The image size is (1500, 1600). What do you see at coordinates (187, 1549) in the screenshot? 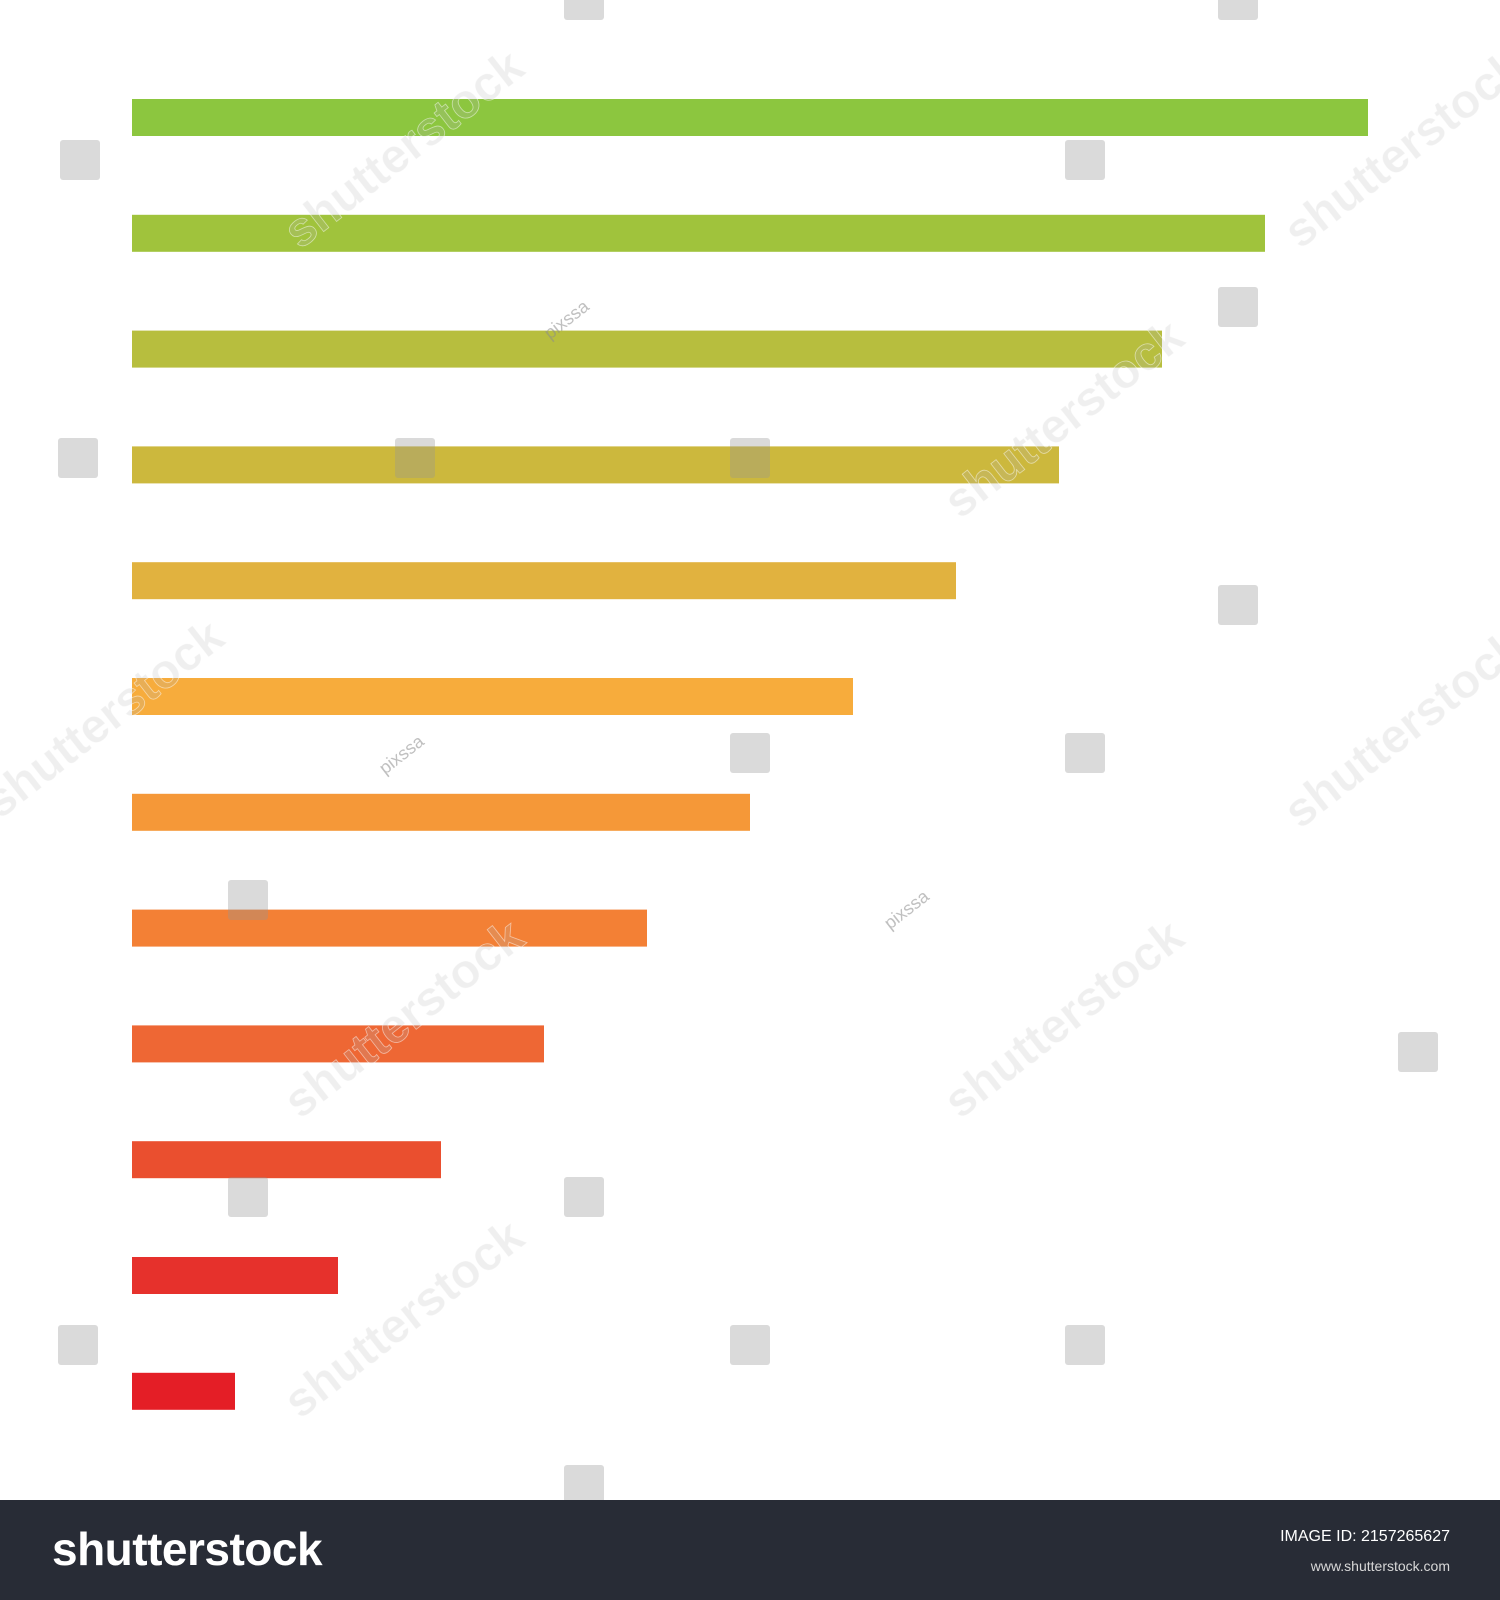
I see `shutterstock-logo: shutterstock` at bounding box center [187, 1549].